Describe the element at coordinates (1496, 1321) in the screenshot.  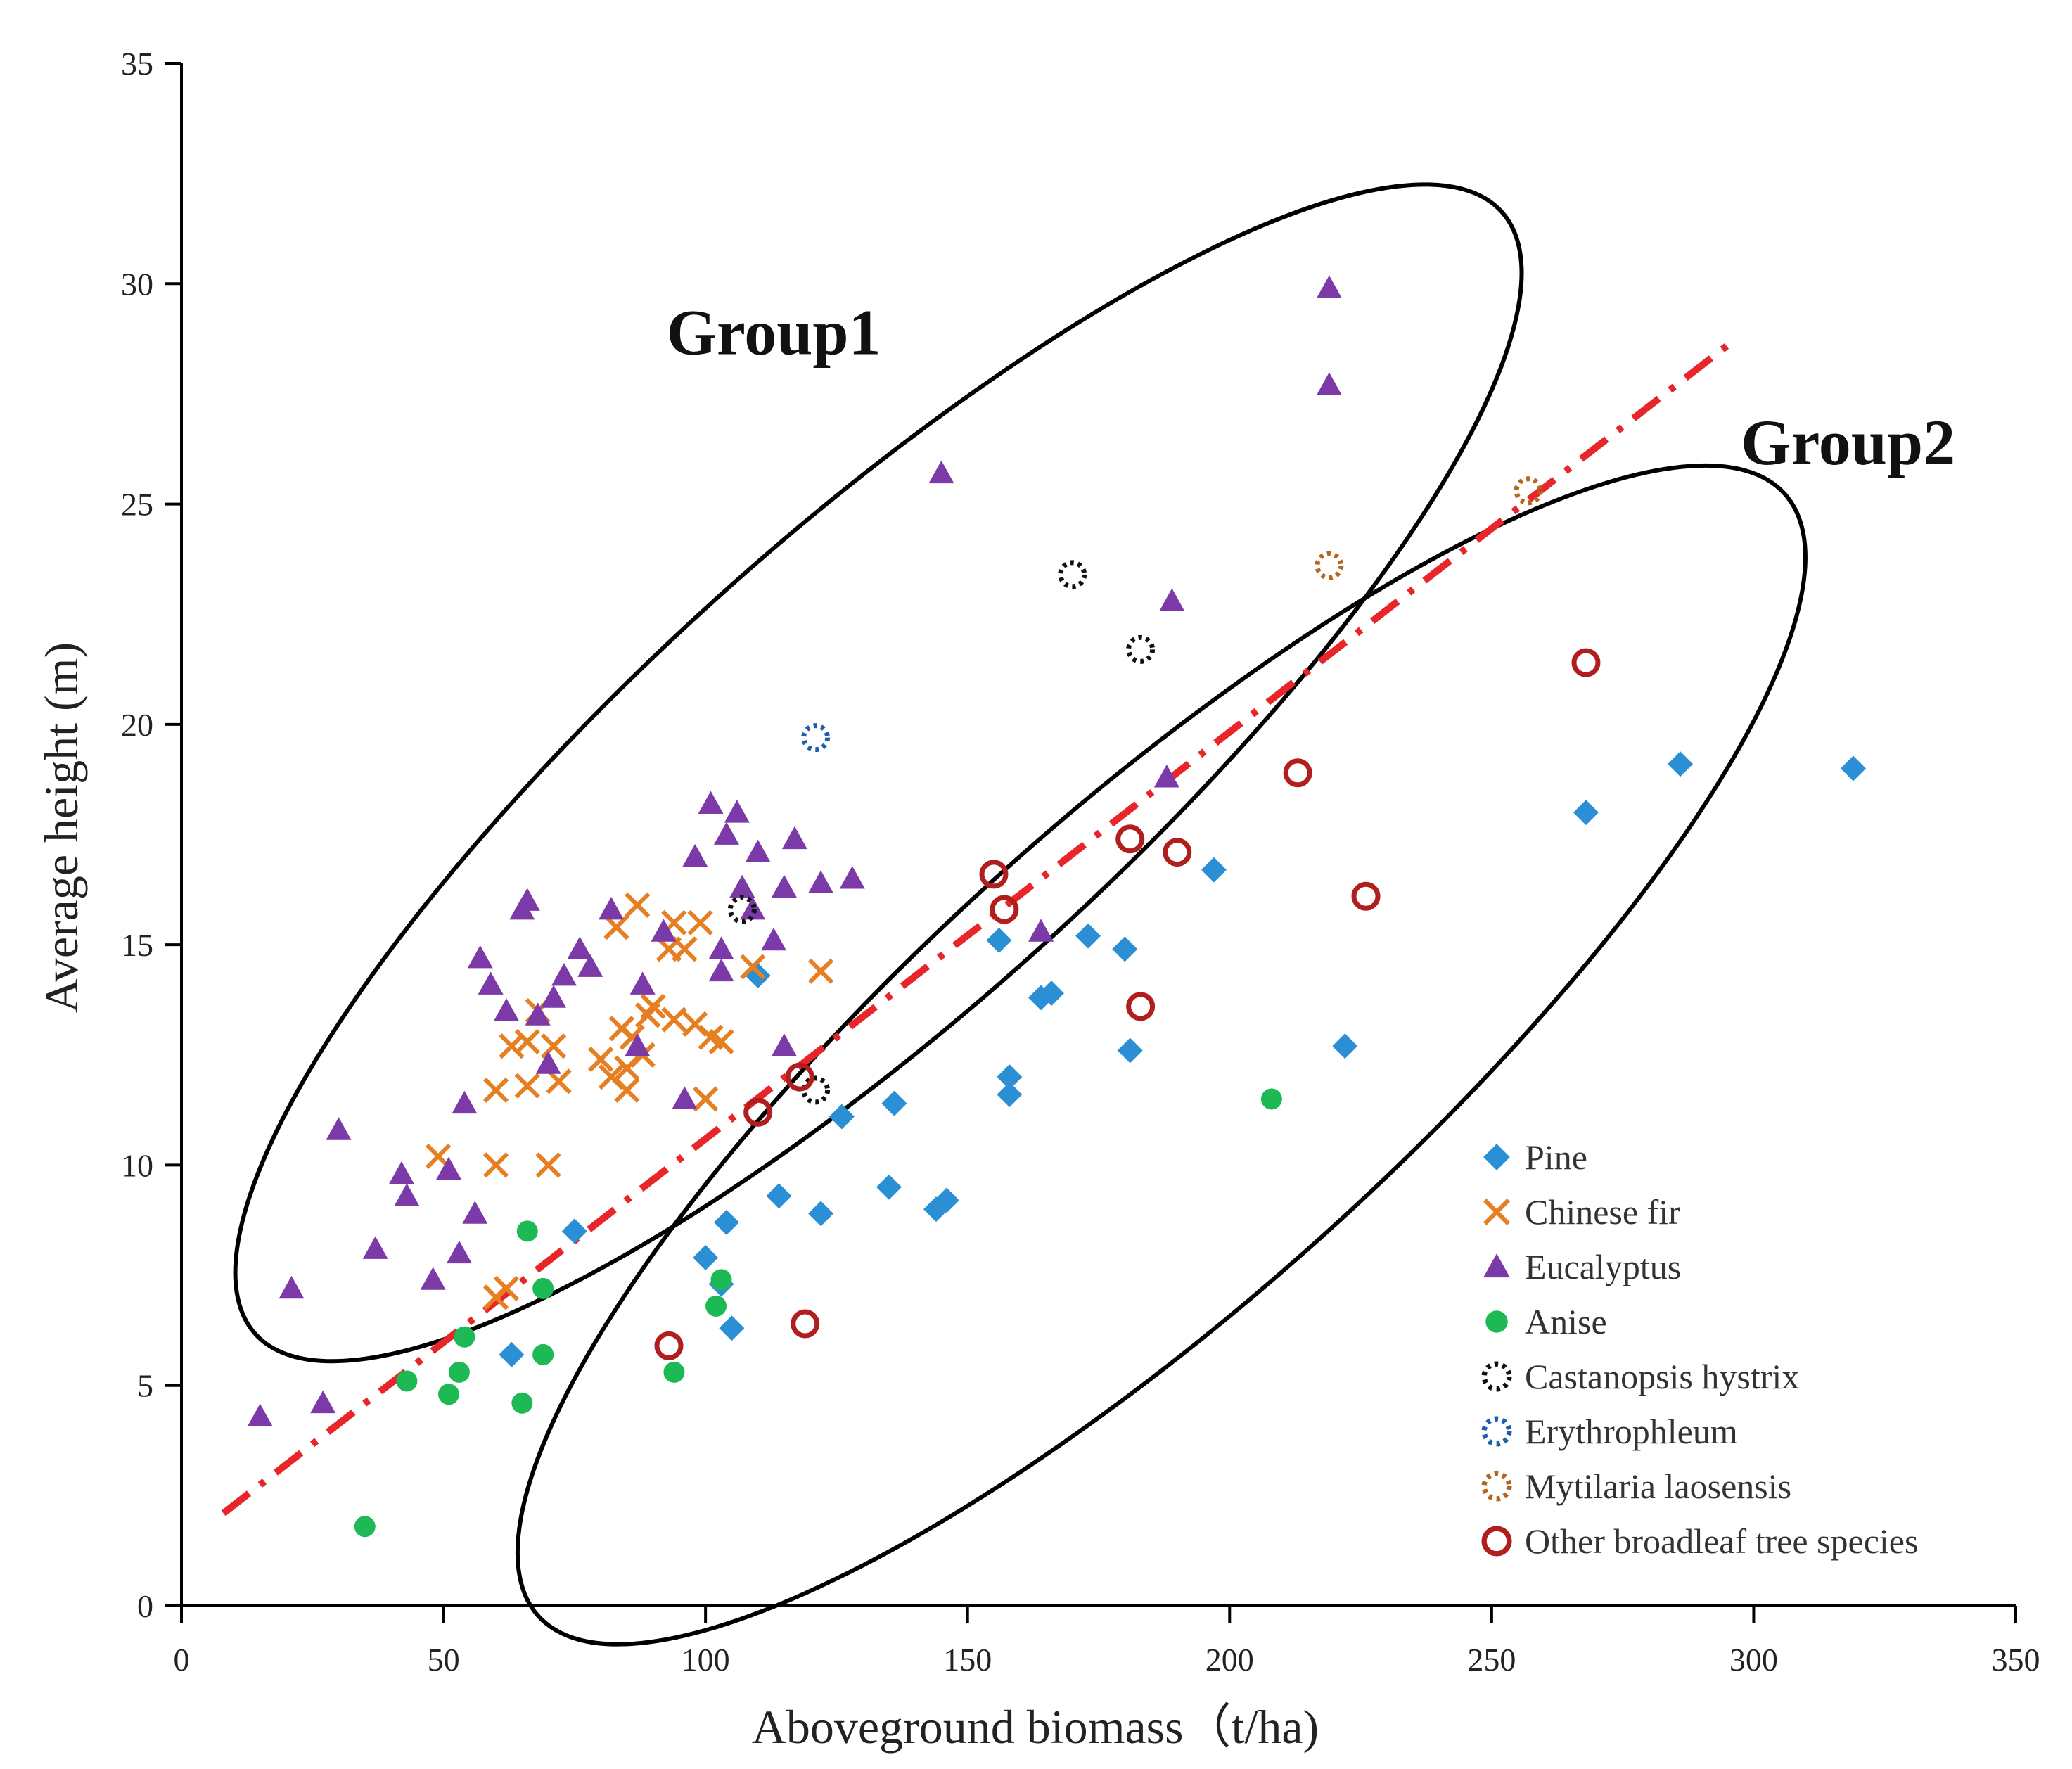
I see `legend-marker-anise` at that location.